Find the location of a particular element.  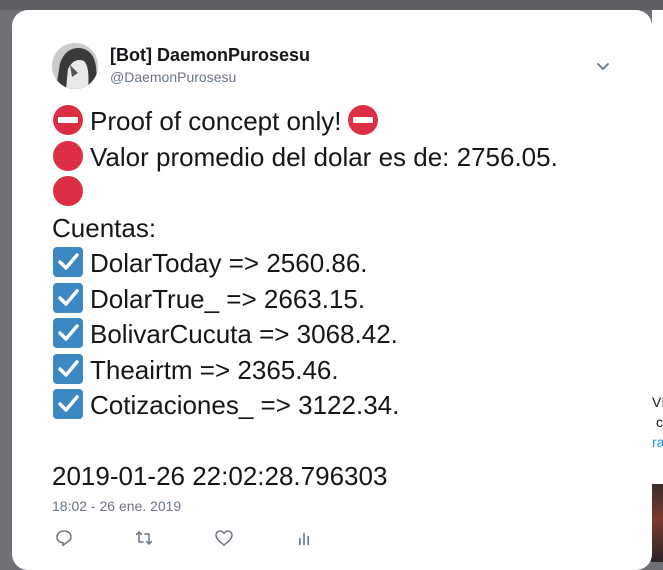

tweet-line: 2019-01-26 22:02:28.796303 is located at coordinates (347, 477).